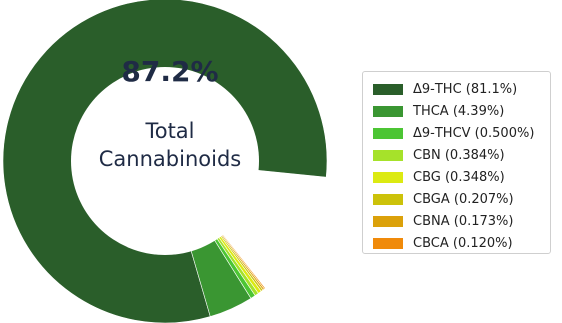  What do you see at coordinates (459, 111) in the screenshot?
I see `legend-label: THCA (4.39%)` at bounding box center [459, 111].